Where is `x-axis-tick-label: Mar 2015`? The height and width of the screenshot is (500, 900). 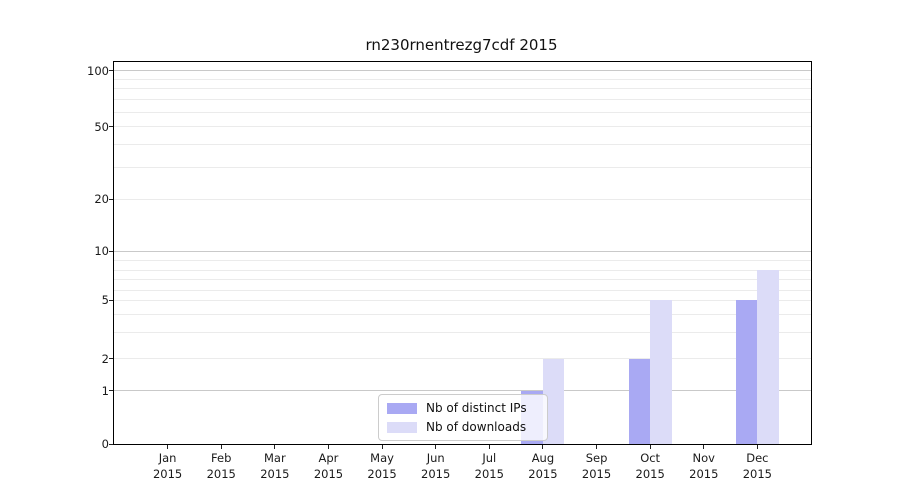
x-axis-tick-label: Mar 2015 is located at coordinates (275, 466).